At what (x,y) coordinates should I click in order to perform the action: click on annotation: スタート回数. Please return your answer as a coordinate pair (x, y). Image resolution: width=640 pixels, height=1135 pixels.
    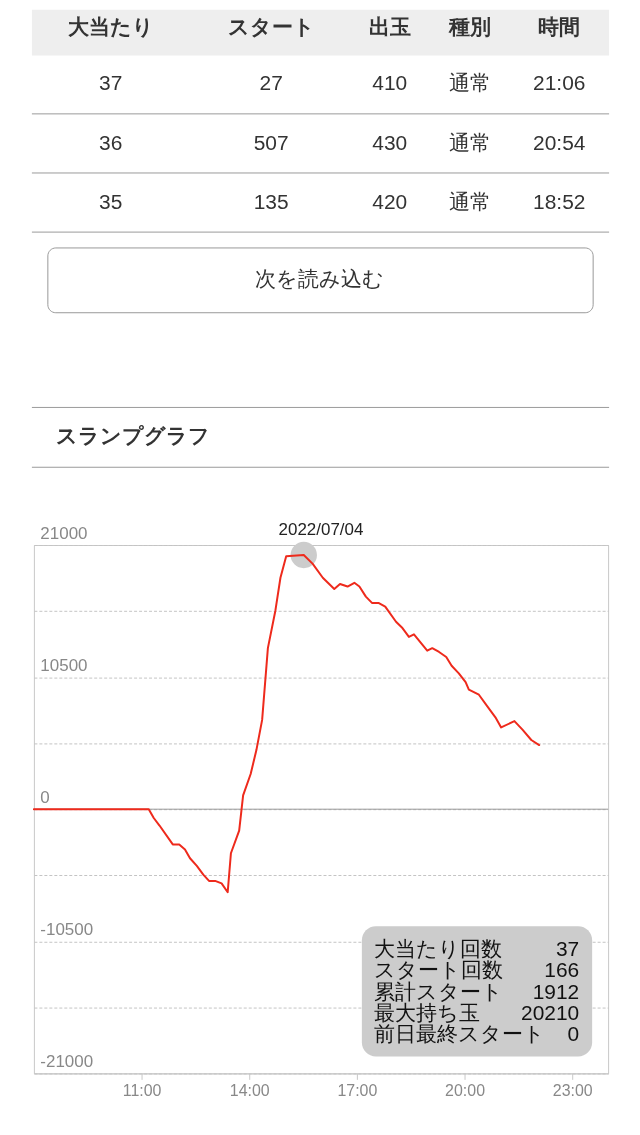
    Looking at the image, I should click on (438, 970).